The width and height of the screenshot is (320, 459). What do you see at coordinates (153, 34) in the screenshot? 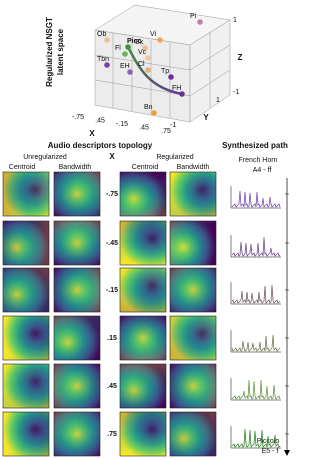
I see `instrument-label: Vi` at bounding box center [153, 34].